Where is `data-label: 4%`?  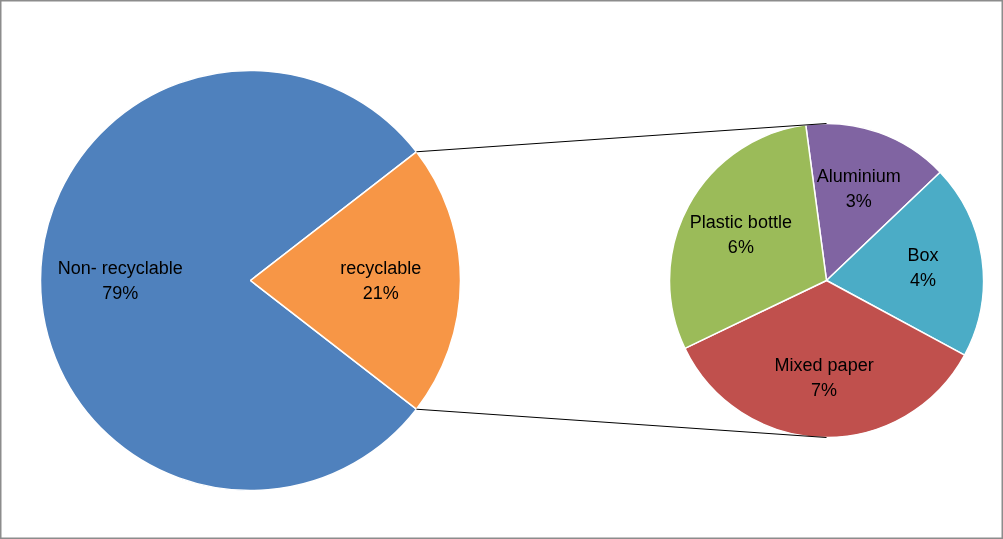 data-label: 4% is located at coordinates (922, 280).